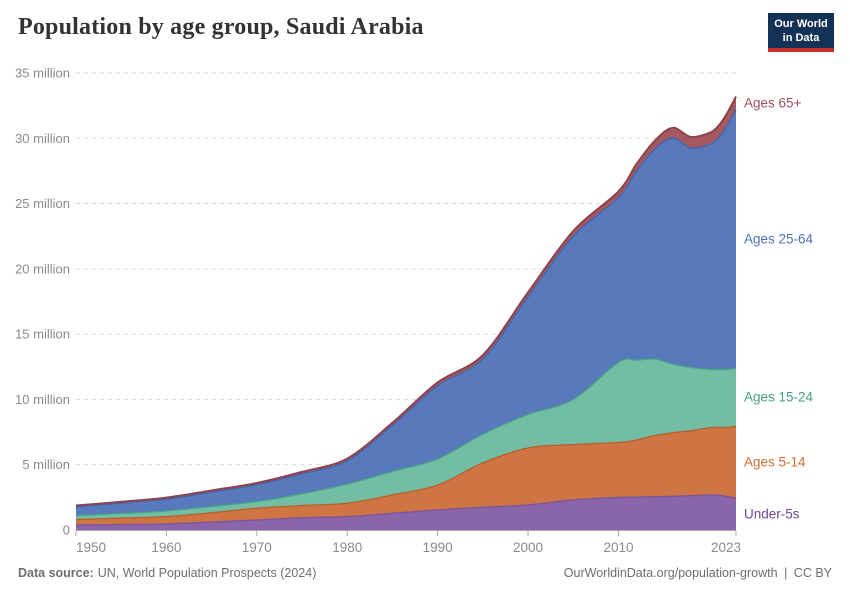  Describe the element at coordinates (438, 547) in the screenshot. I see `x-axis-label-1990: 1990` at that location.